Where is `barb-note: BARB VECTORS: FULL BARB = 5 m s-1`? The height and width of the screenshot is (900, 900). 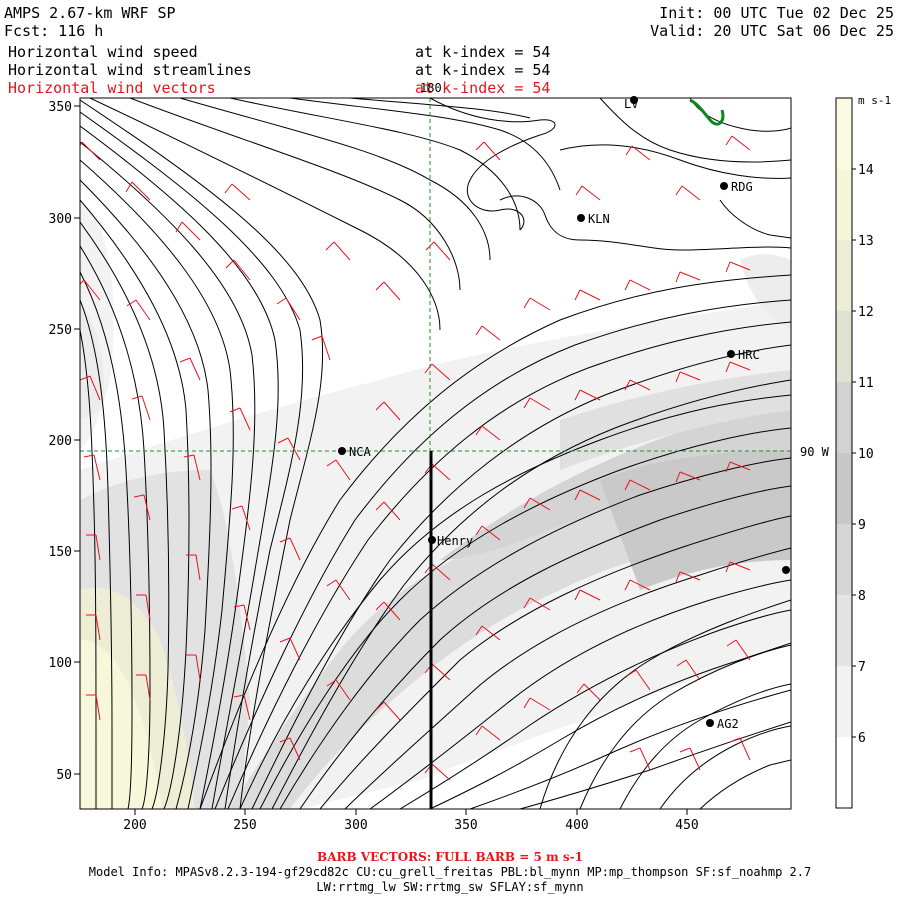 barb-note: BARB VECTORS: FULL BARB = 5 m s-1 is located at coordinates (450, 857).